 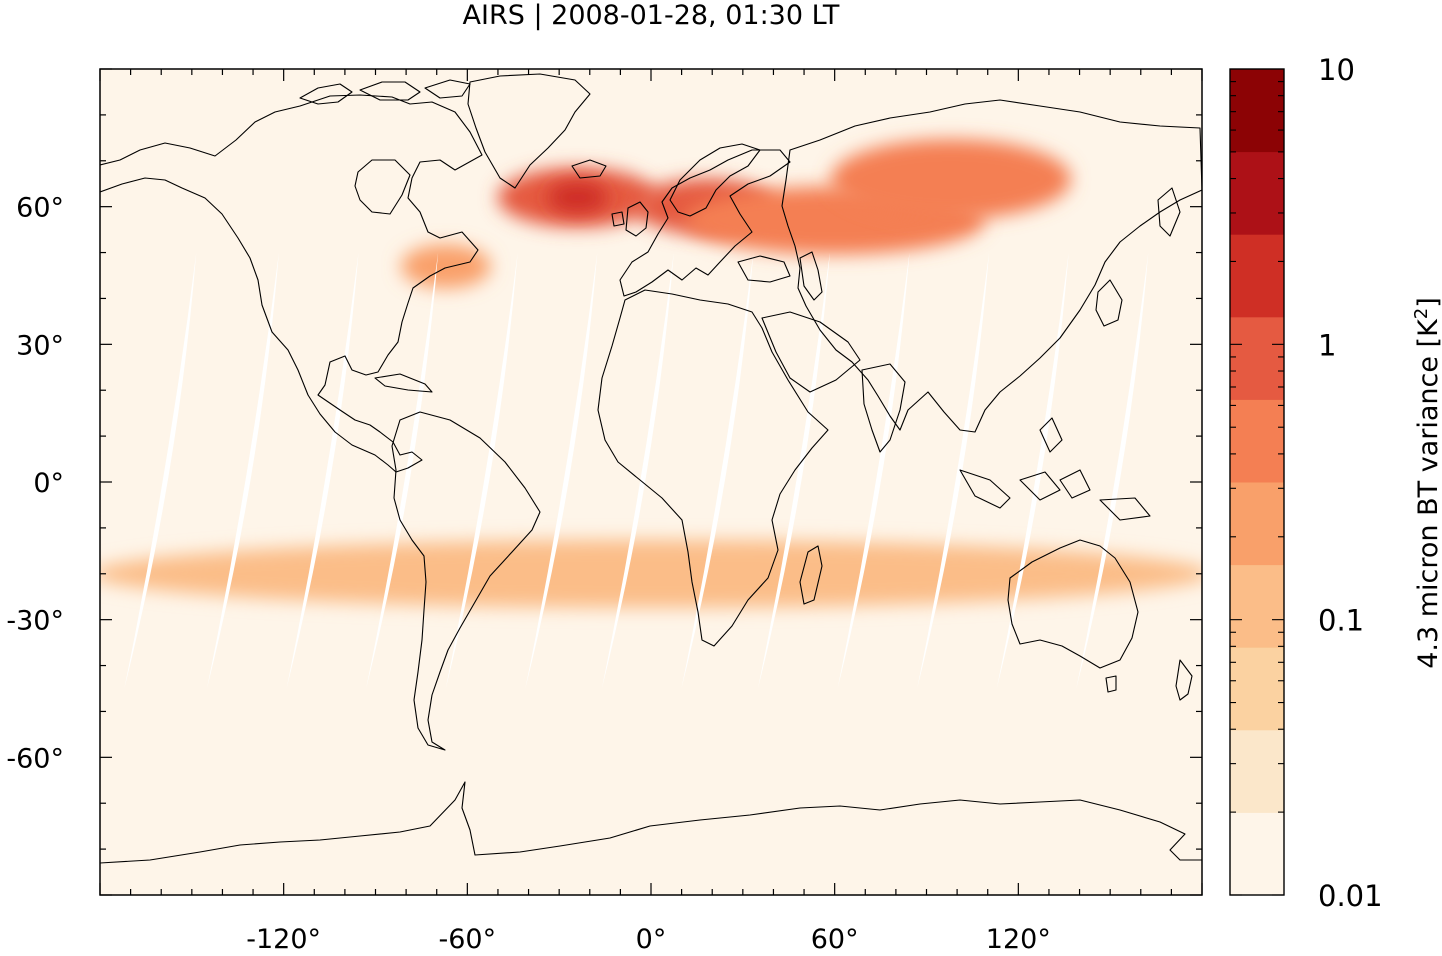 I want to click on colorbar-tick-label: 1, so click(x=1327, y=345).